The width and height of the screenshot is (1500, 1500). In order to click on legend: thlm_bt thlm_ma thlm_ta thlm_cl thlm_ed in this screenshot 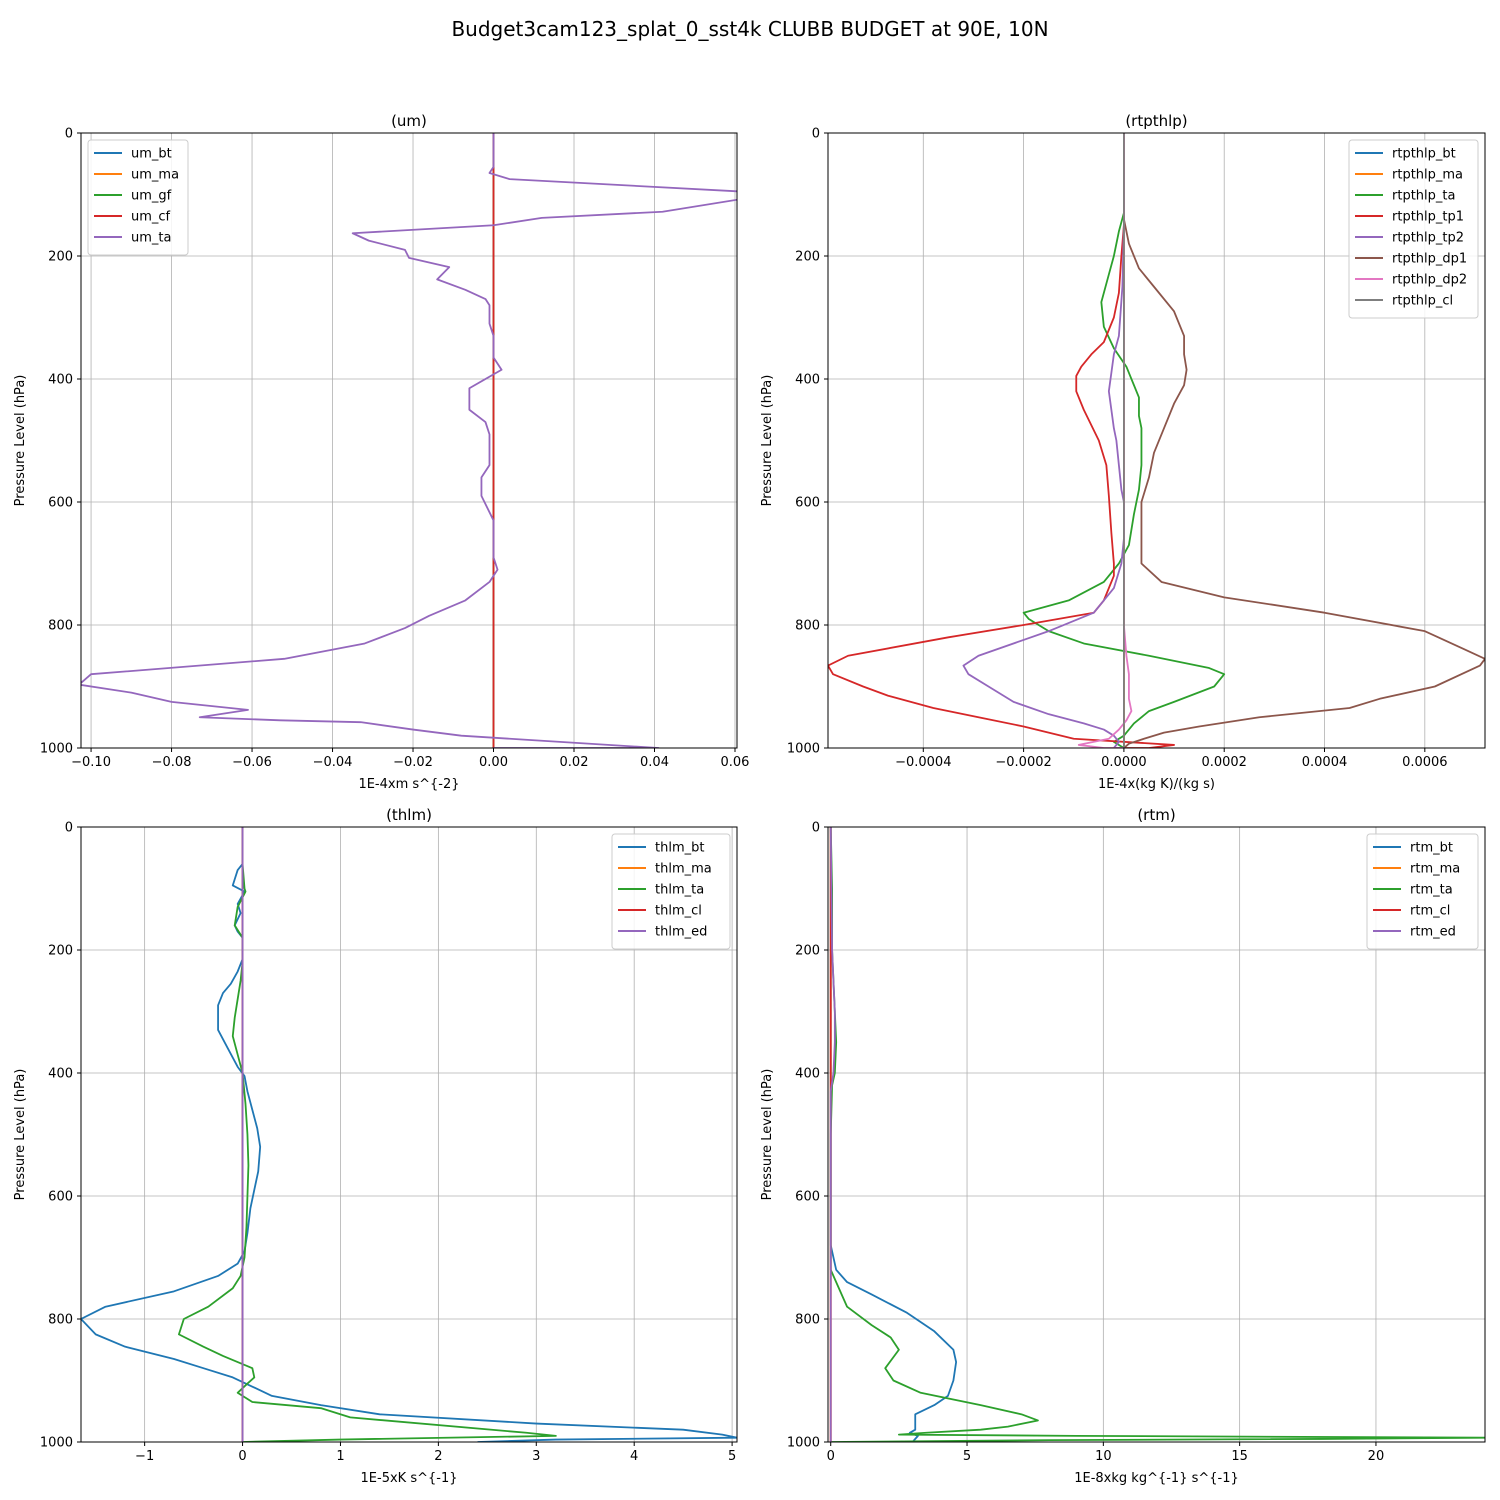, I will do `click(671, 891)`.